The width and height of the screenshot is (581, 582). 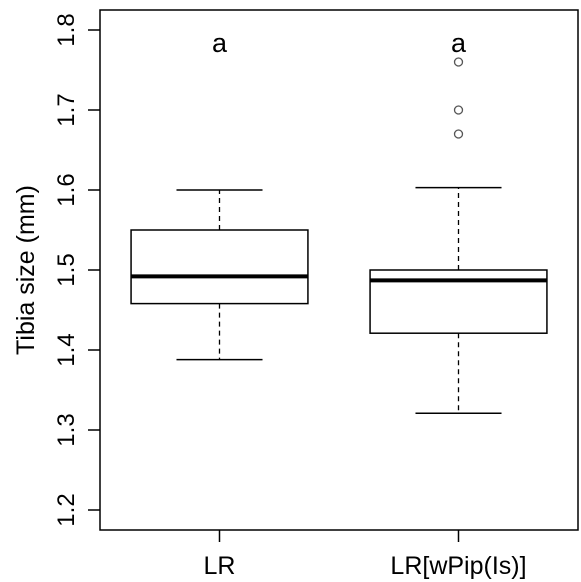 What do you see at coordinates (66, 29) in the screenshot?
I see `y-tick-label: 1.8` at bounding box center [66, 29].